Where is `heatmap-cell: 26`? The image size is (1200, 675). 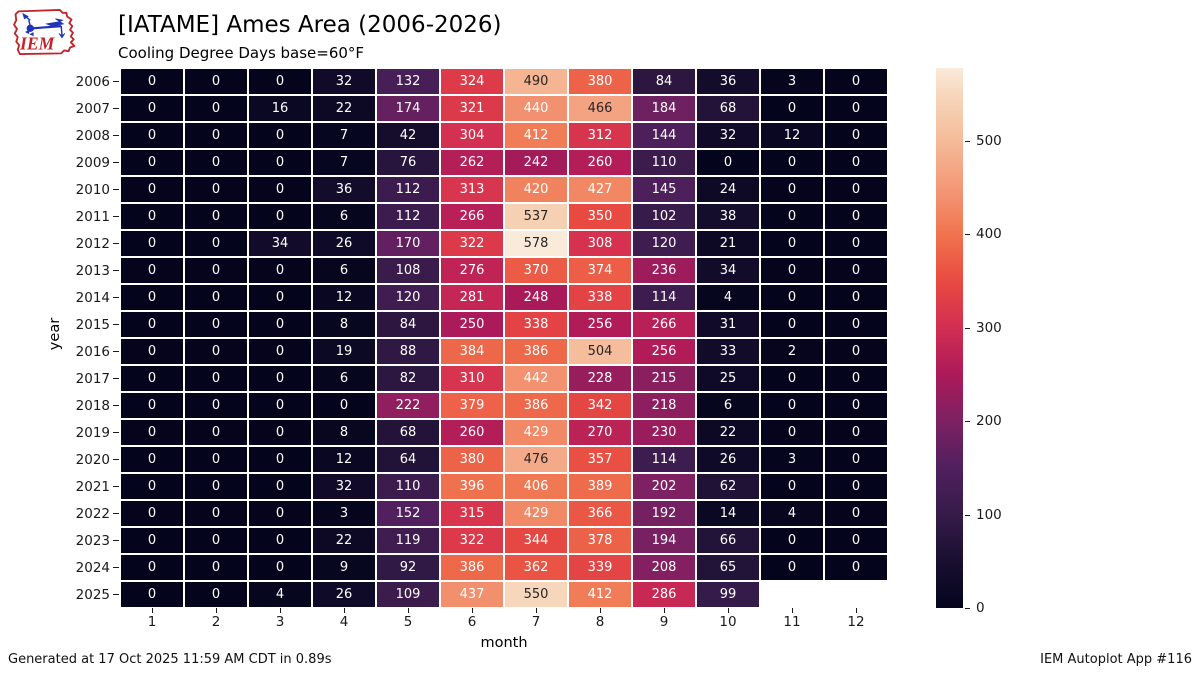 heatmap-cell: 26 is located at coordinates (344, 594).